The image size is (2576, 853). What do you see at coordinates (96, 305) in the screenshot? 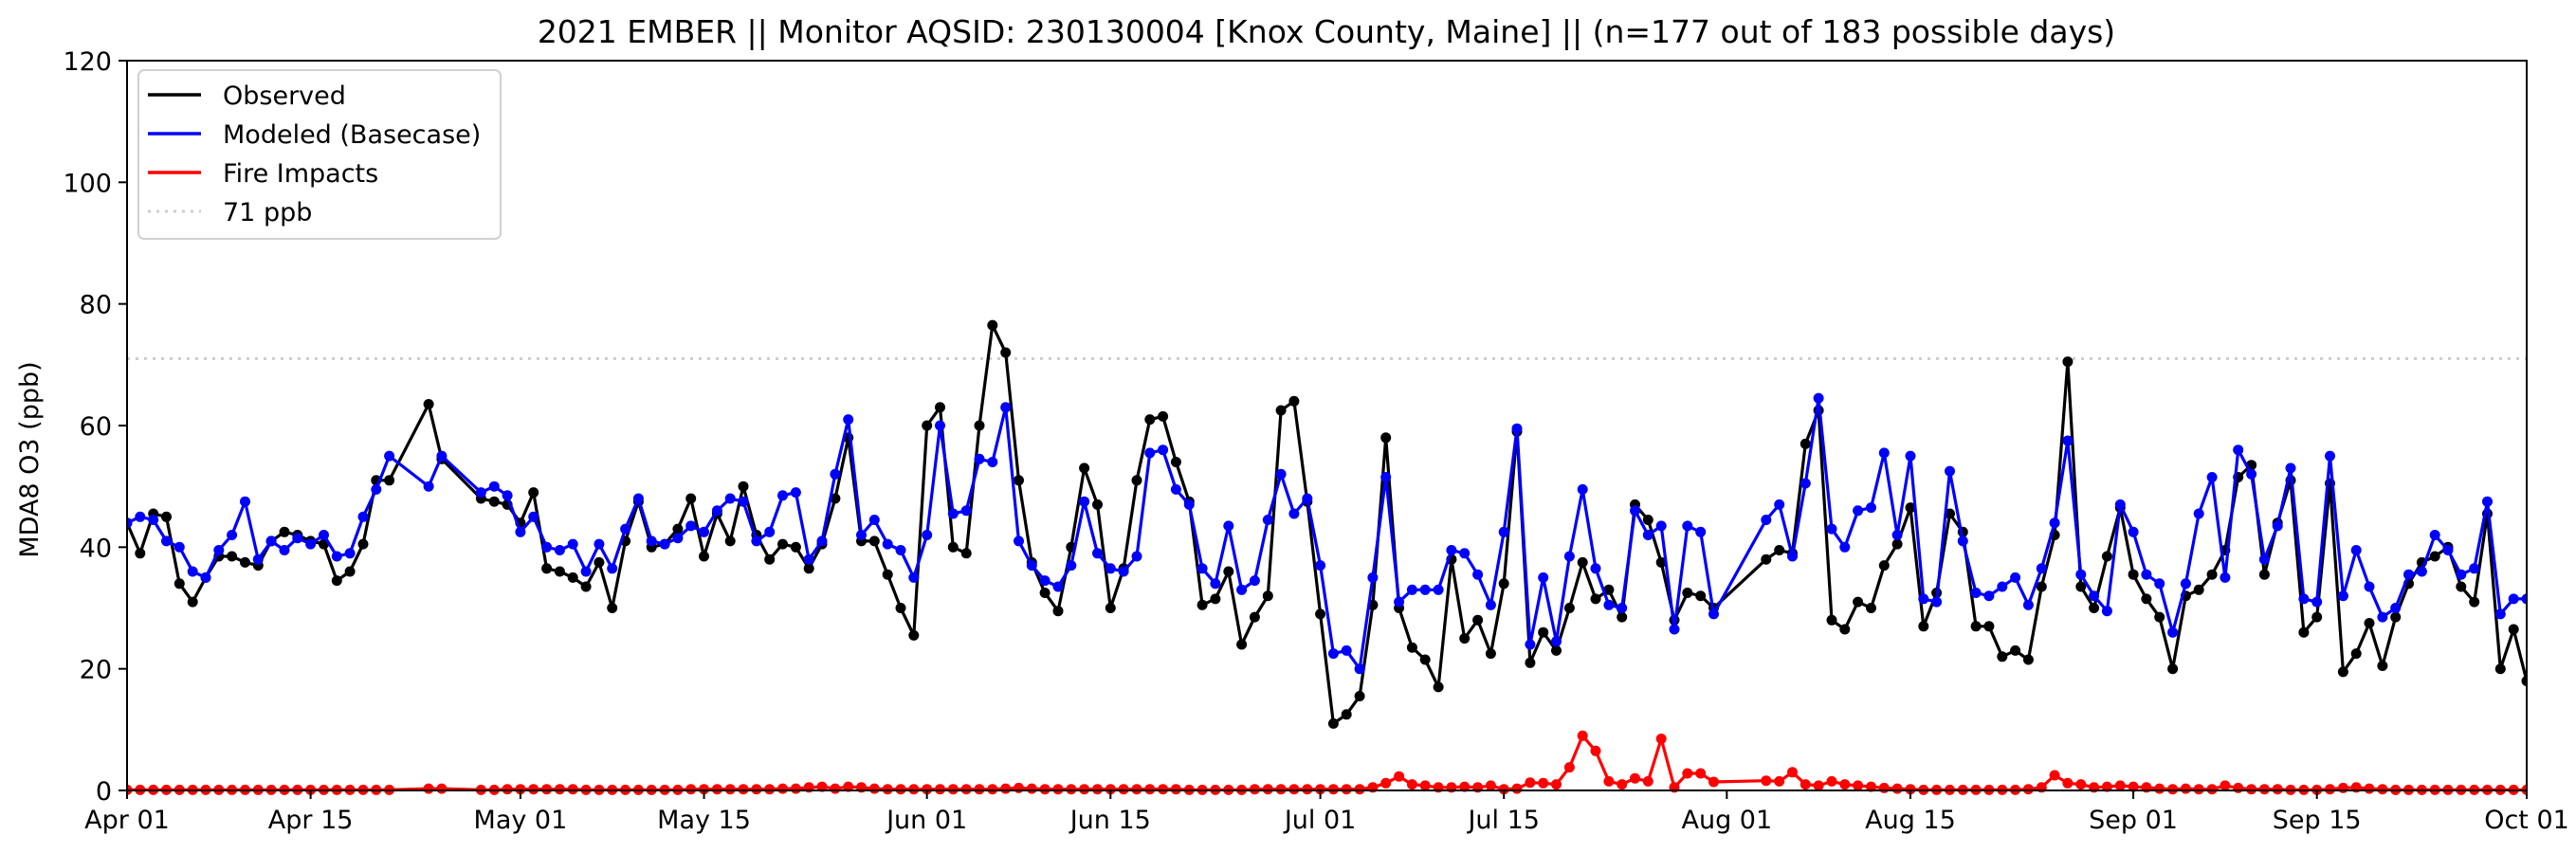
I see `y-tick-label: 80` at bounding box center [96, 305].